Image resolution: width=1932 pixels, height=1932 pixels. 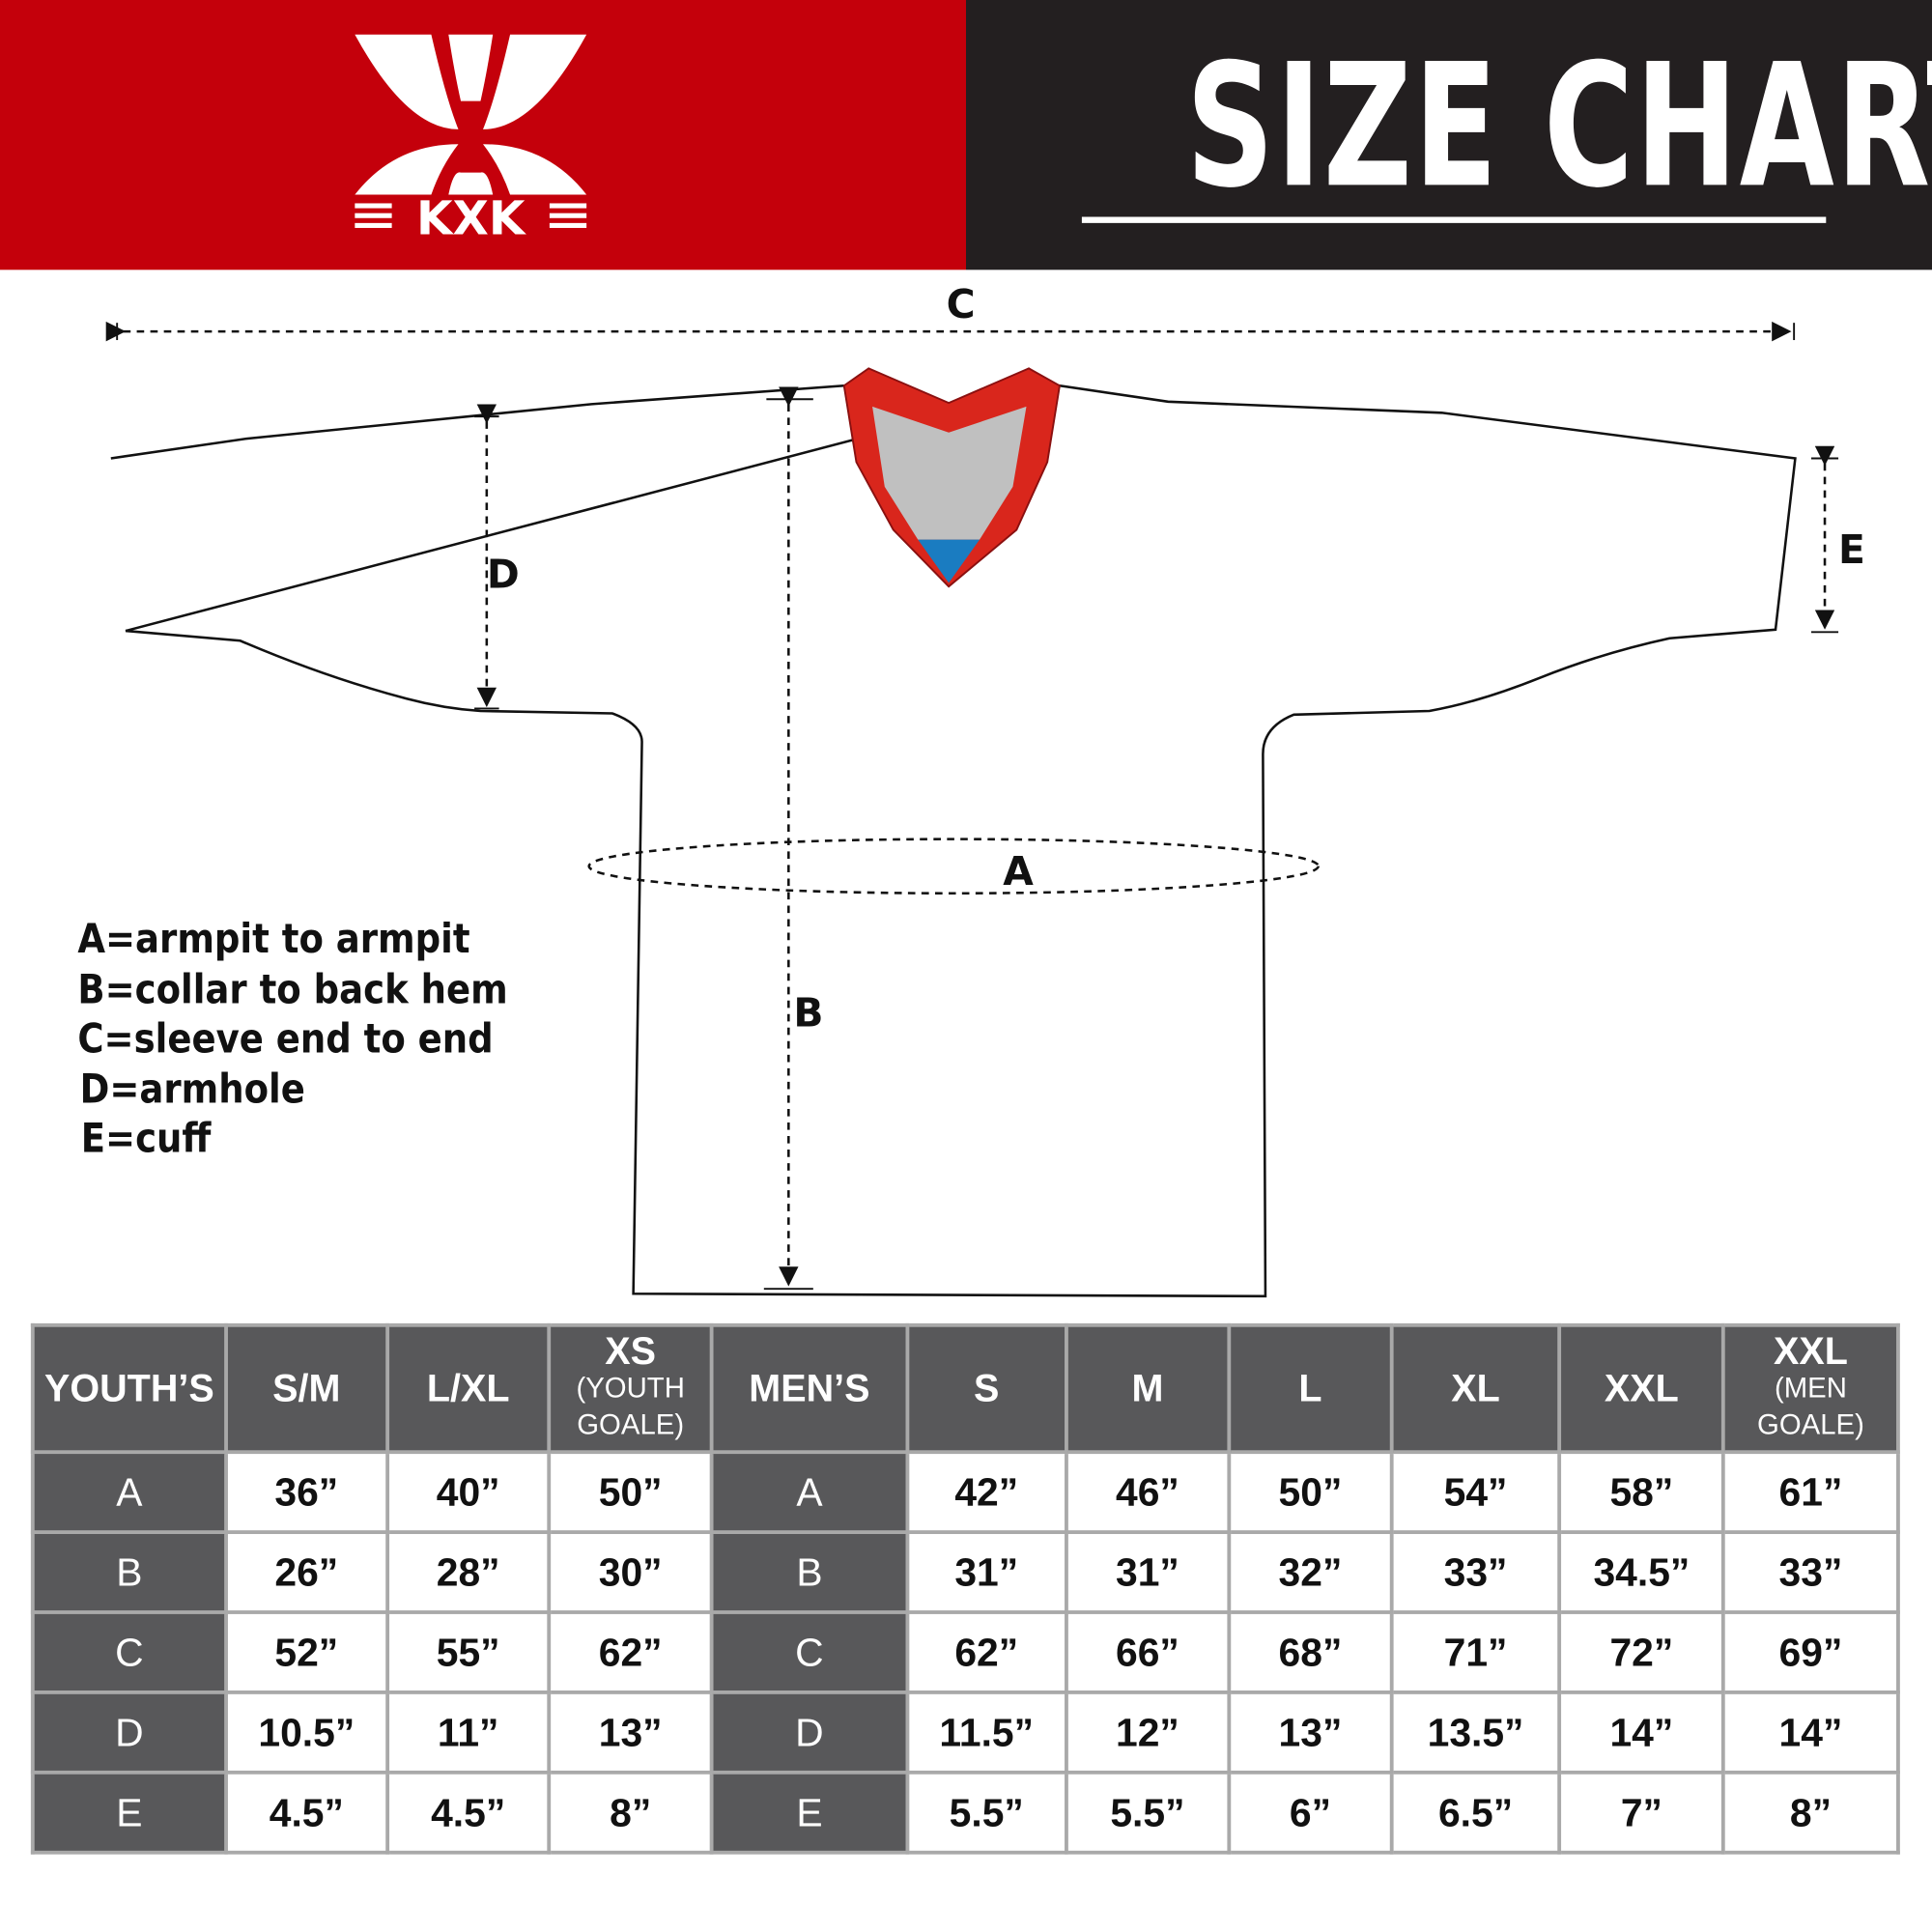 I want to click on table-cell: 30”, so click(x=630, y=1572).